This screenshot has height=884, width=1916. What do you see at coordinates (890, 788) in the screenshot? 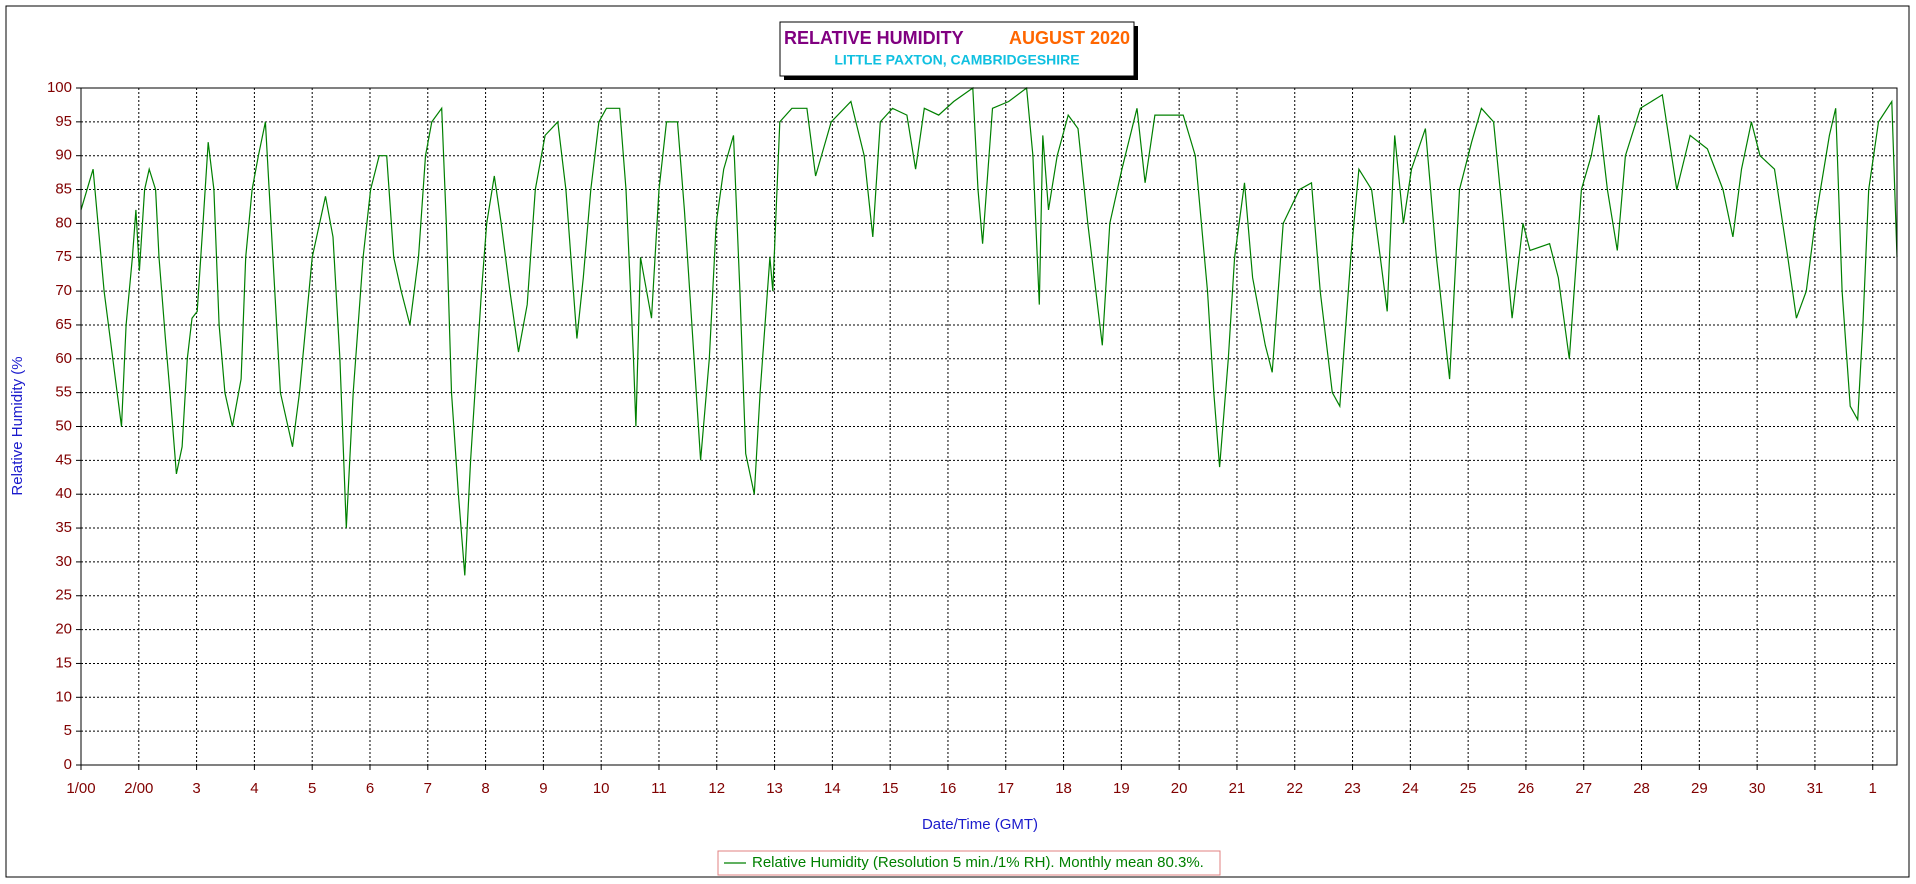
I see `x-tick-label: 15` at bounding box center [890, 788].